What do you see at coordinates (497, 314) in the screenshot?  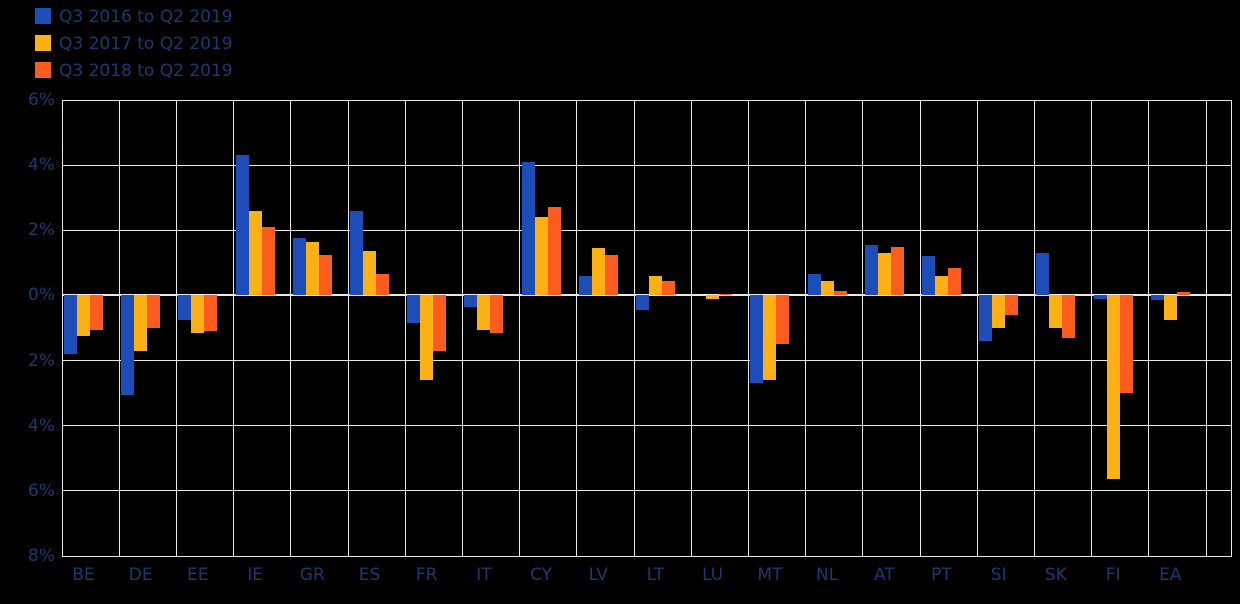 I see `bar-it-s3` at bounding box center [497, 314].